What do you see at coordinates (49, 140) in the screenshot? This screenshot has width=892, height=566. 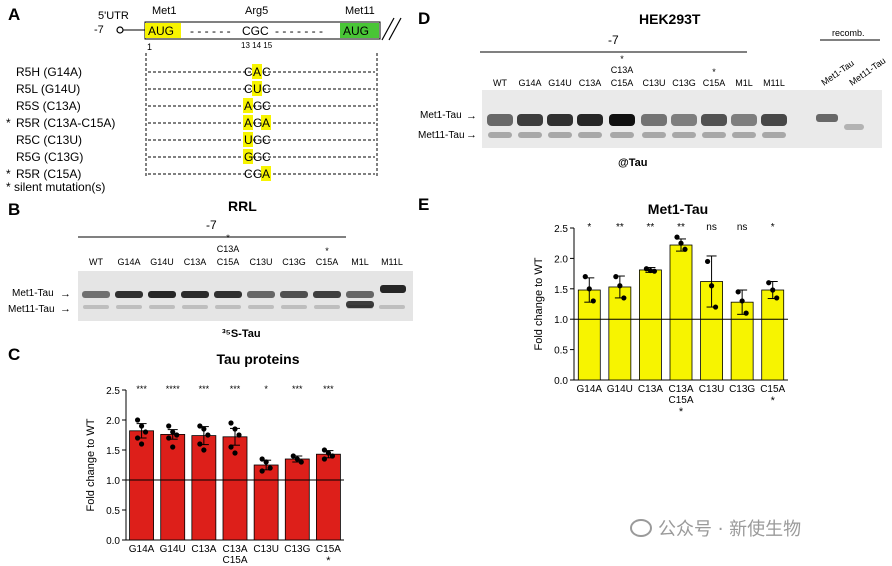 I see `mutant-label: R5C (C13U)` at bounding box center [49, 140].